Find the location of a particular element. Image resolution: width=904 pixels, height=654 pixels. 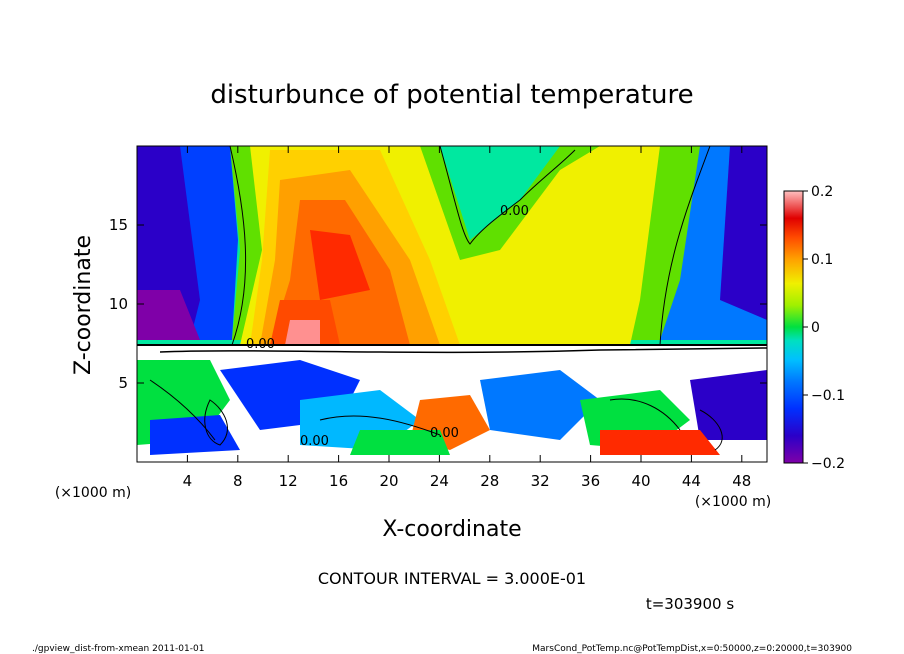

x-tick-label: 24 is located at coordinates (439, 481).